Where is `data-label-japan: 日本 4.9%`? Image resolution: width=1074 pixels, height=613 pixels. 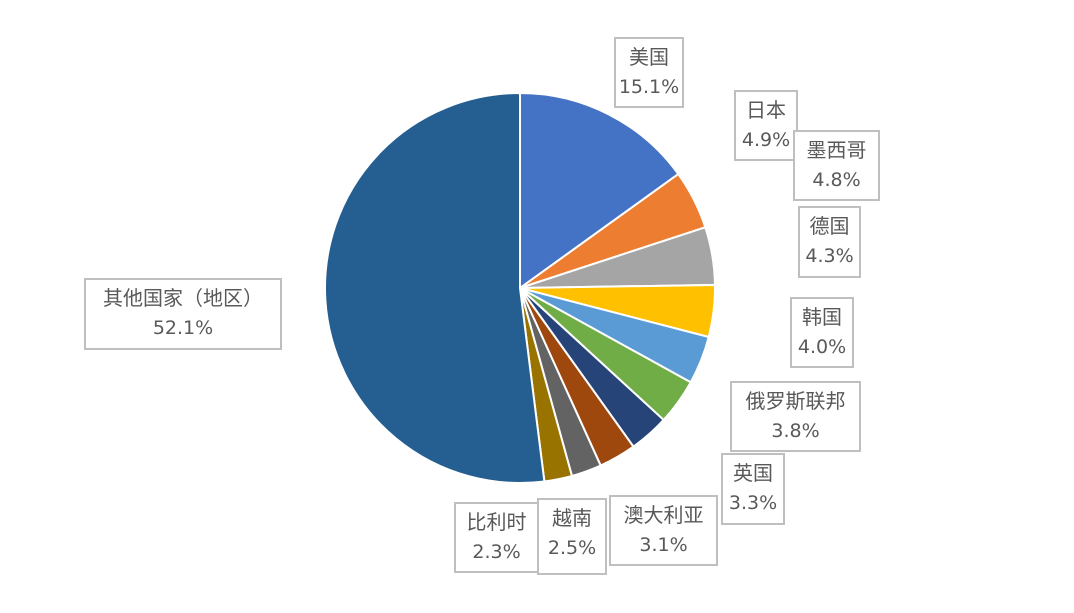 data-label-japan: 日本 4.9% is located at coordinates (766, 125).